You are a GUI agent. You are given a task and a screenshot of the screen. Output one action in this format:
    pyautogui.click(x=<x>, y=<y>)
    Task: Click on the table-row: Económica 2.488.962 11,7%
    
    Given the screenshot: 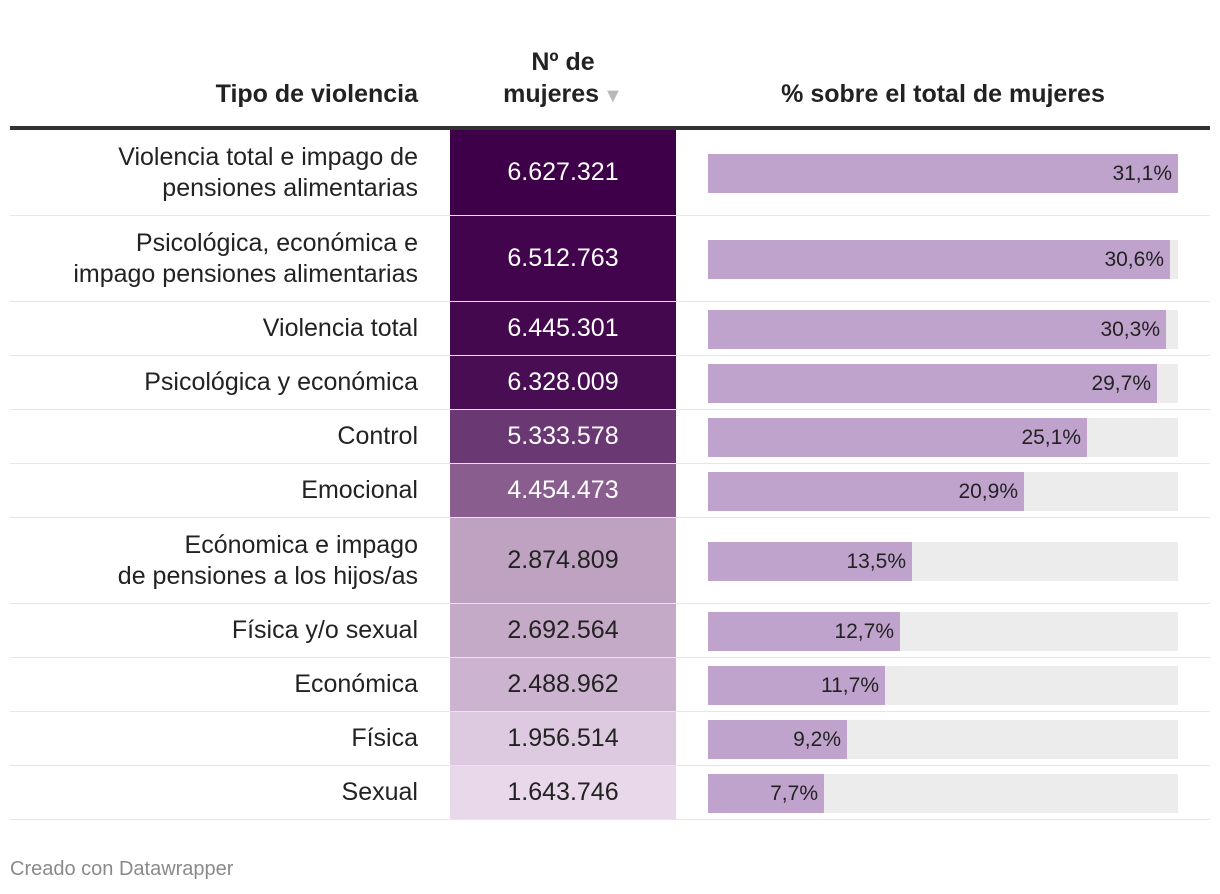 What is the action you would take?
    pyautogui.click(x=610, y=685)
    